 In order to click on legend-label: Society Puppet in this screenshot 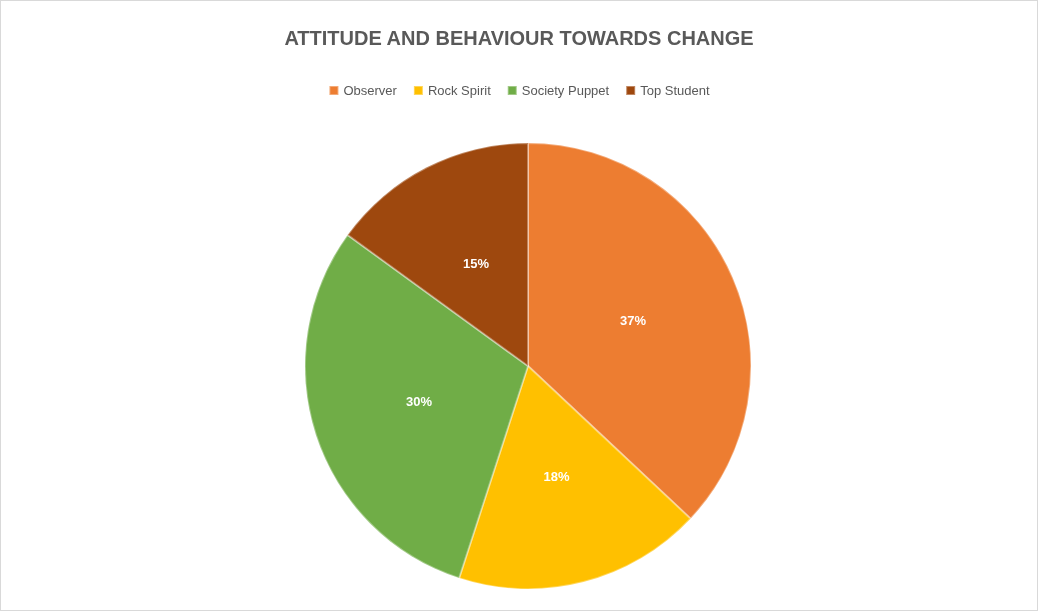, I will do `click(565, 90)`.